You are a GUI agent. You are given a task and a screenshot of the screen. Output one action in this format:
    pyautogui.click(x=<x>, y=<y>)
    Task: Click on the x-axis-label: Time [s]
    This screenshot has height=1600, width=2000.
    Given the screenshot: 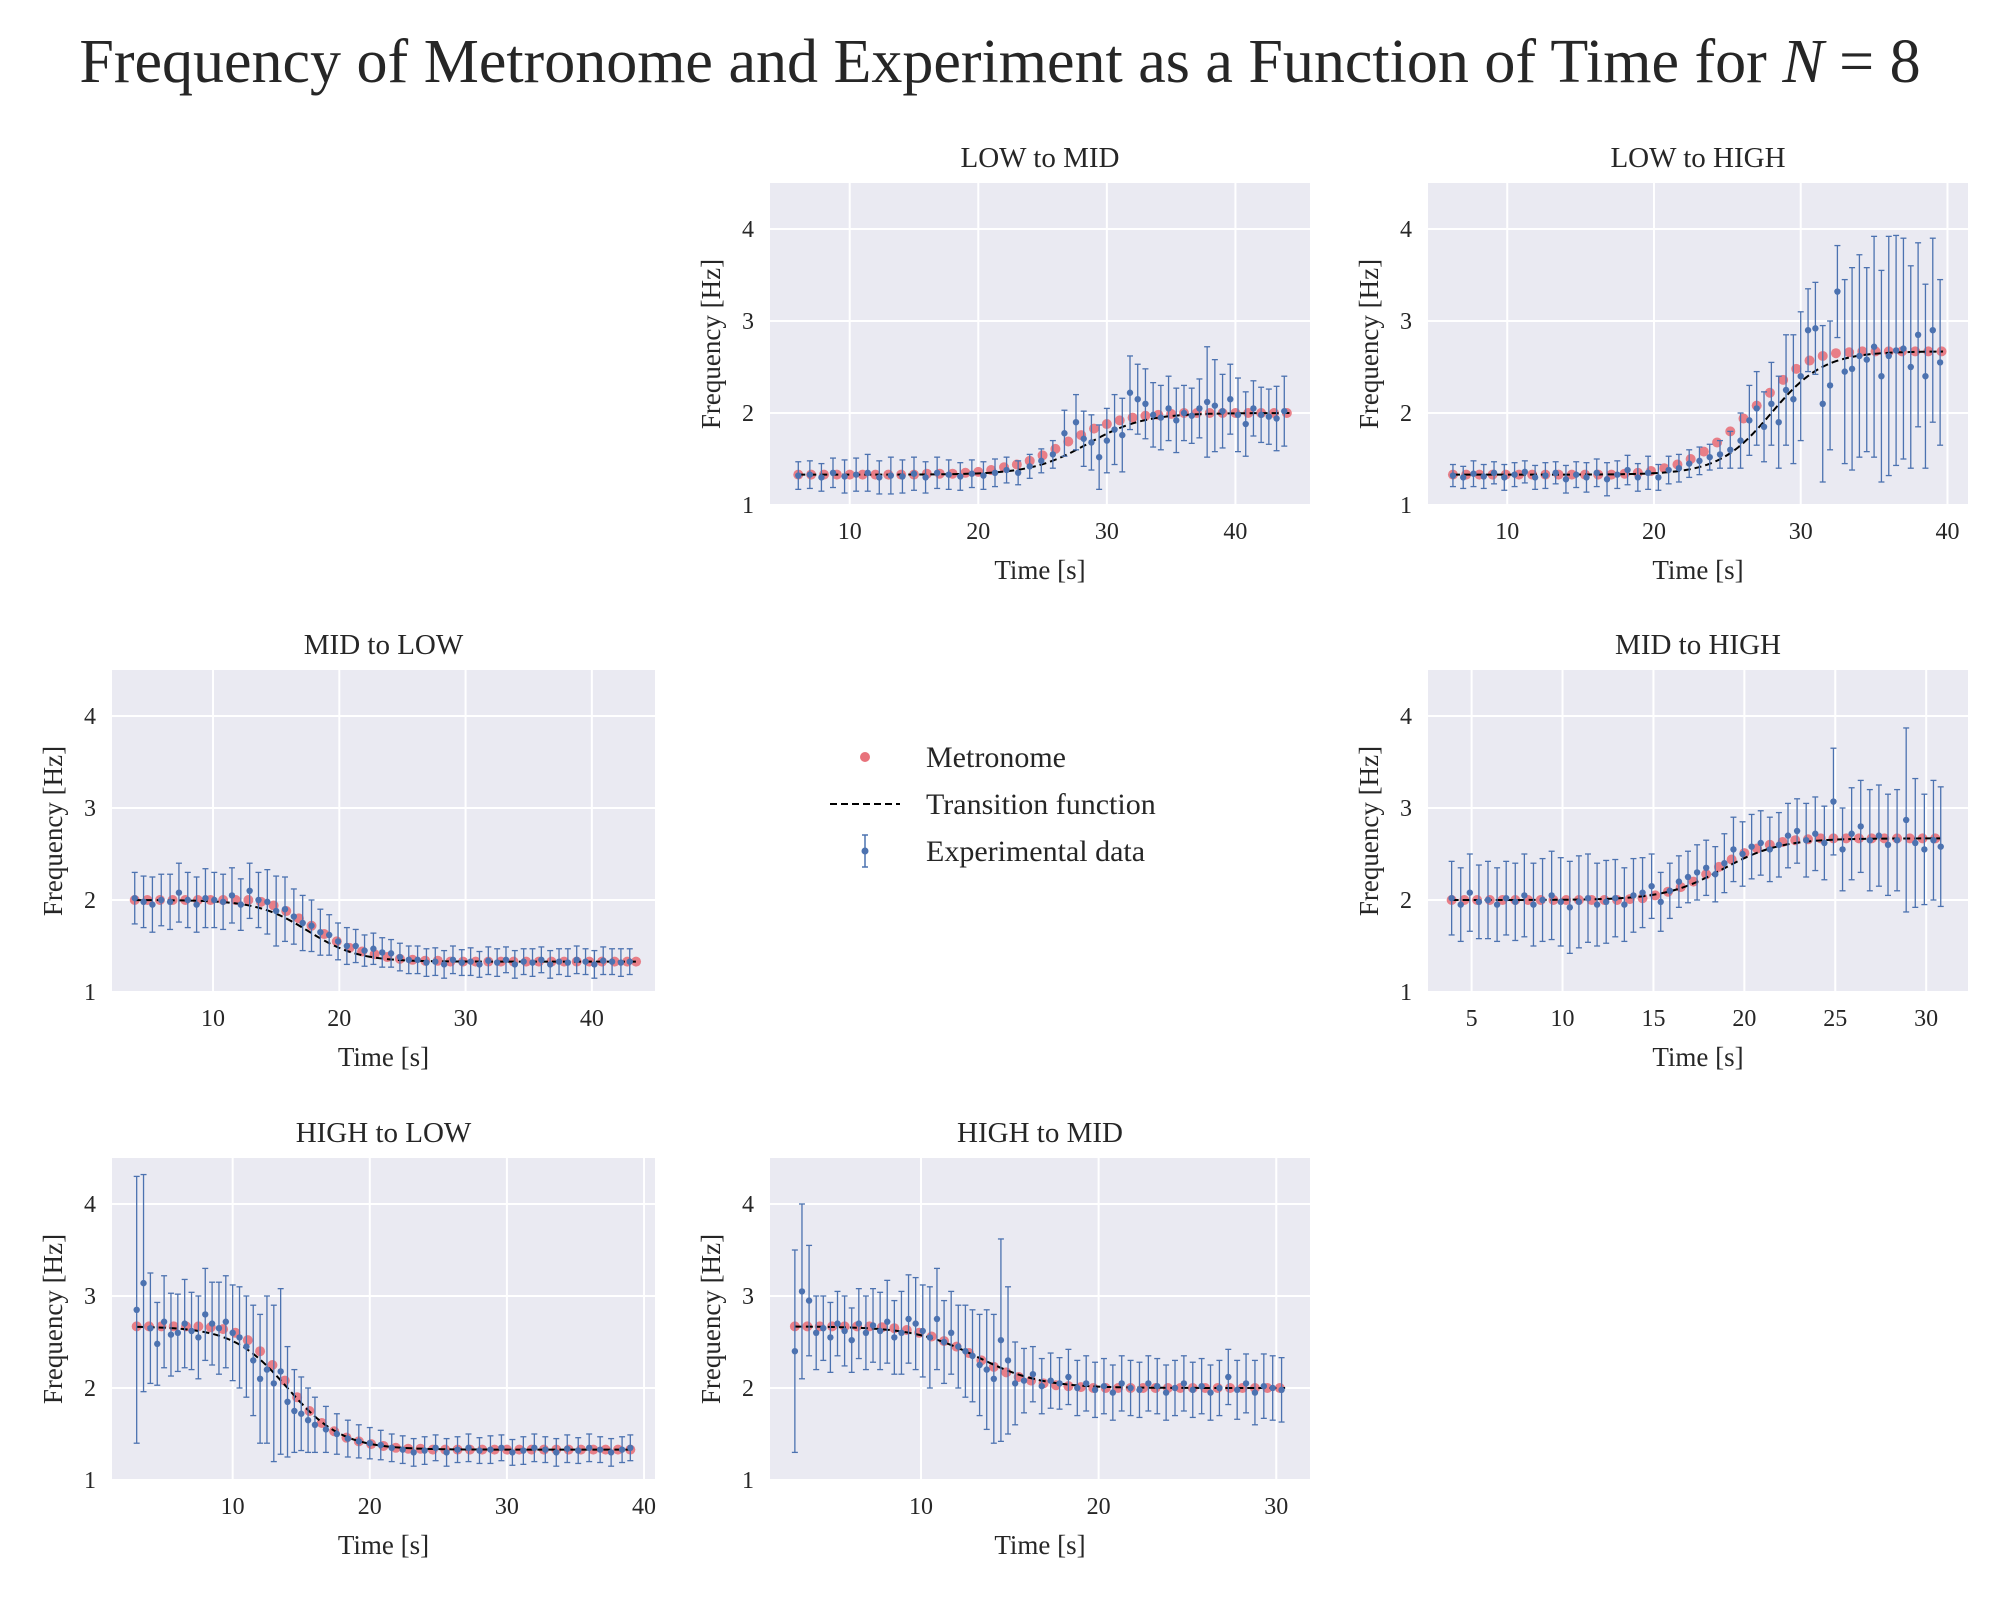 What is the action you would take?
    pyautogui.click(x=1697, y=570)
    